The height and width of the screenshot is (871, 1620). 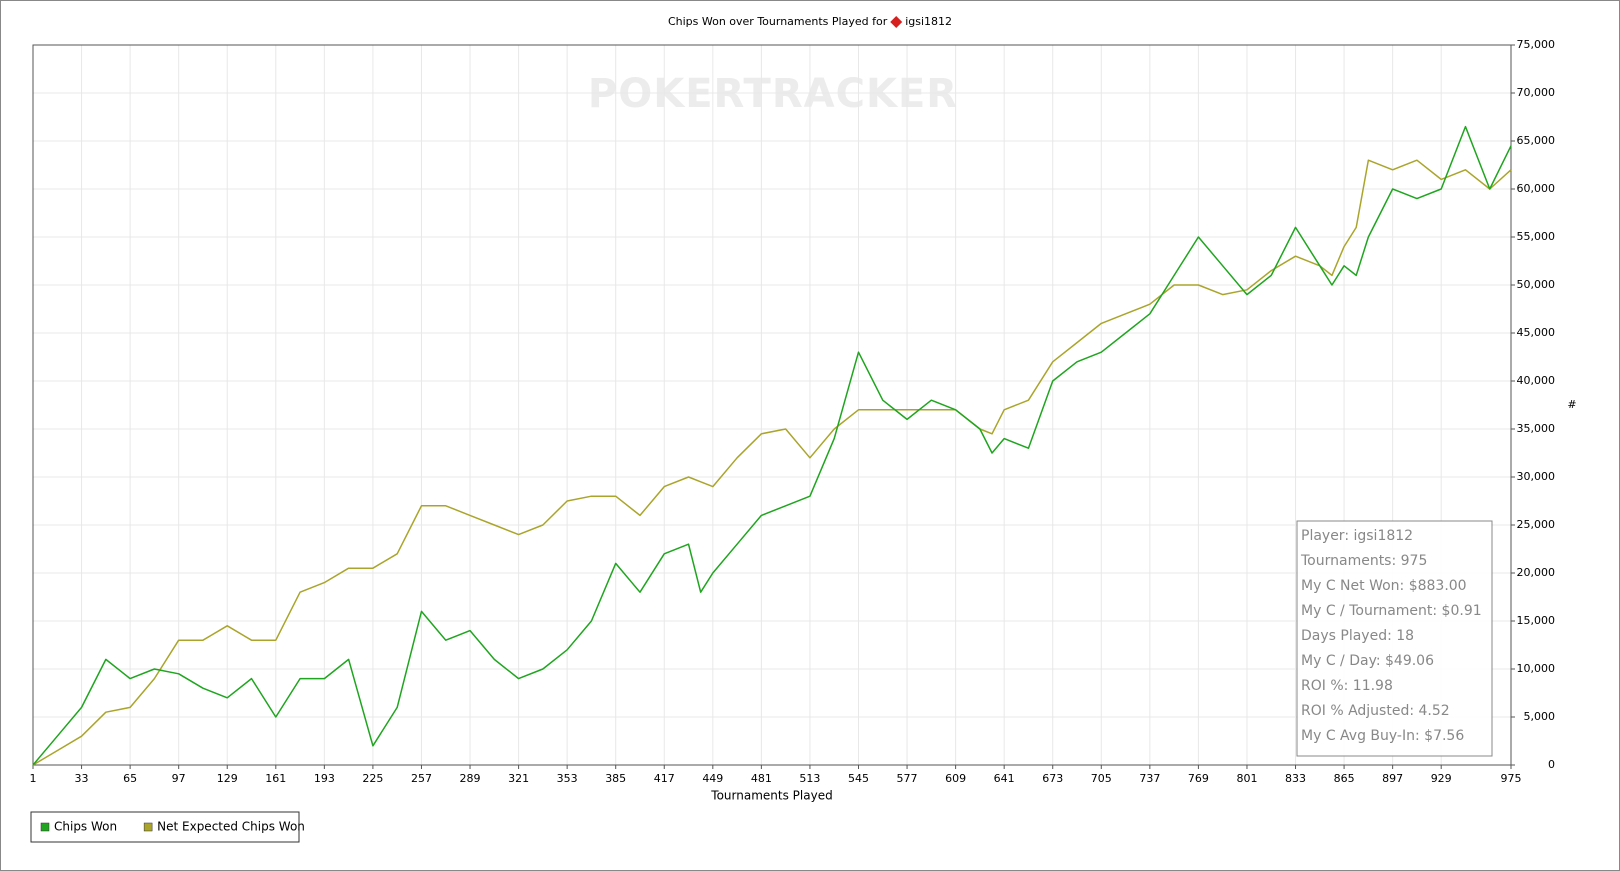 What do you see at coordinates (1536, 140) in the screenshot?
I see `y-tick-label: 65,000` at bounding box center [1536, 140].